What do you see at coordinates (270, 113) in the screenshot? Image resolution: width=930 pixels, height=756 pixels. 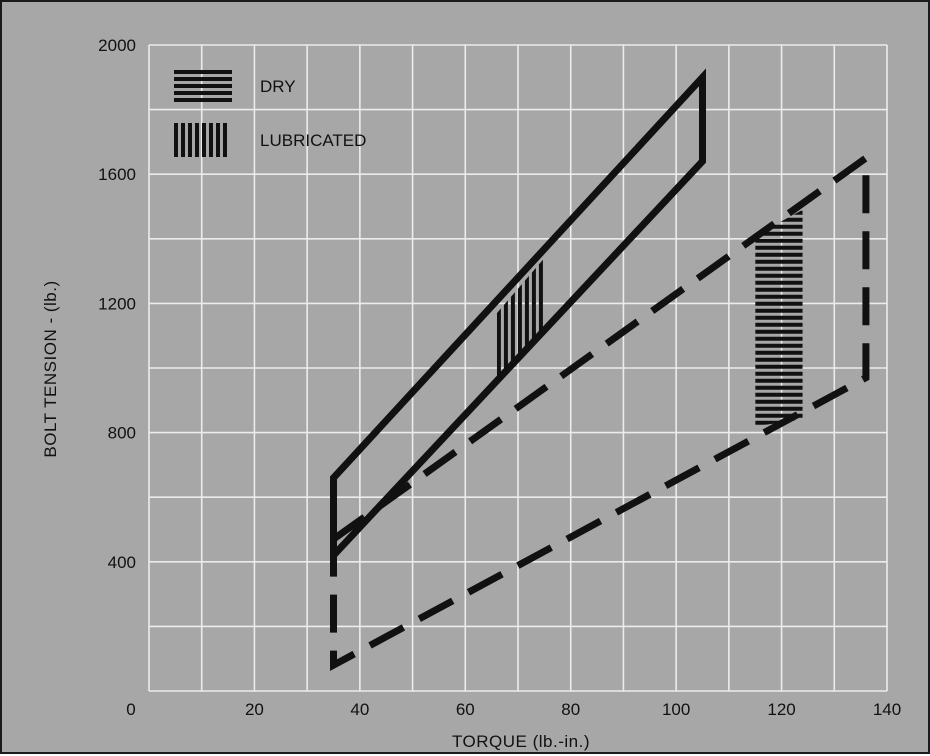 I see `legend: DRY LUBRICATED` at bounding box center [270, 113].